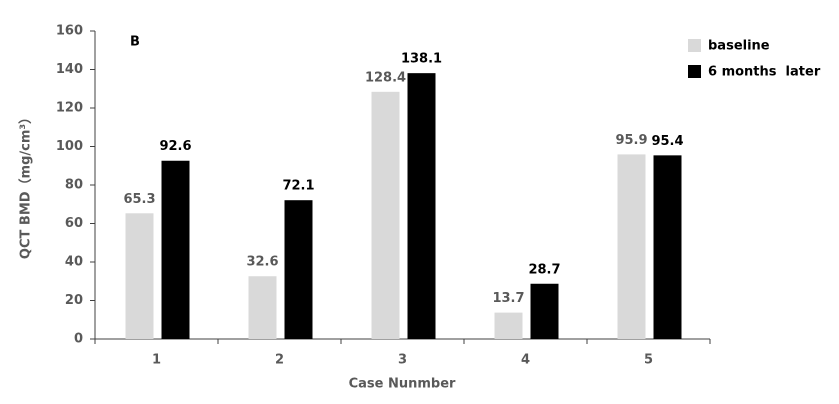  I want to click on data-label: 92.6, so click(175, 146).